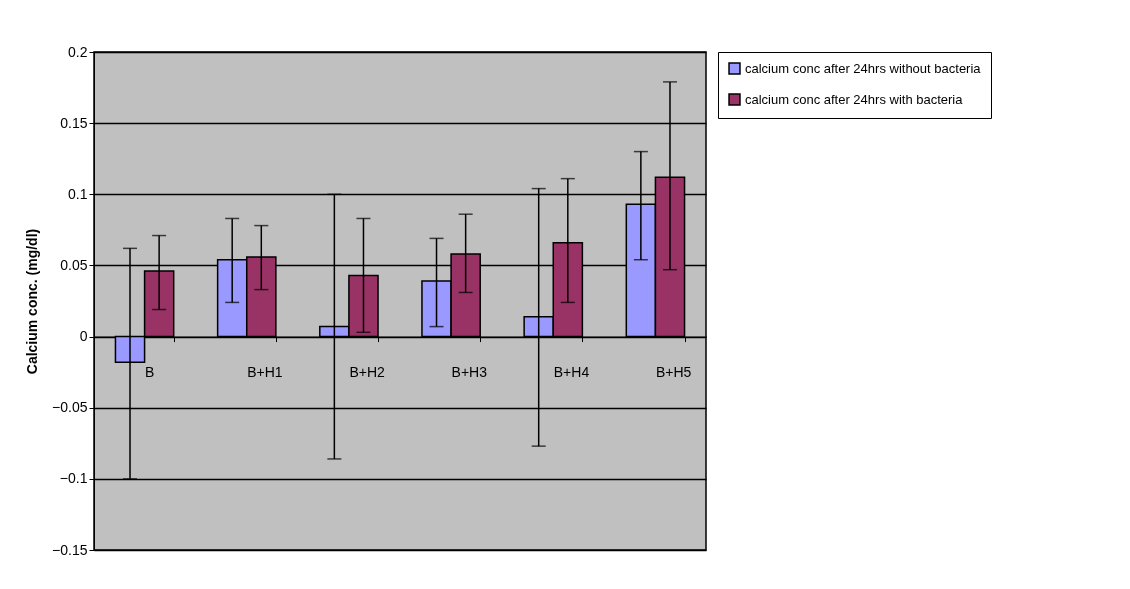  I want to click on y-tick-label: 0.2, so click(78, 51).